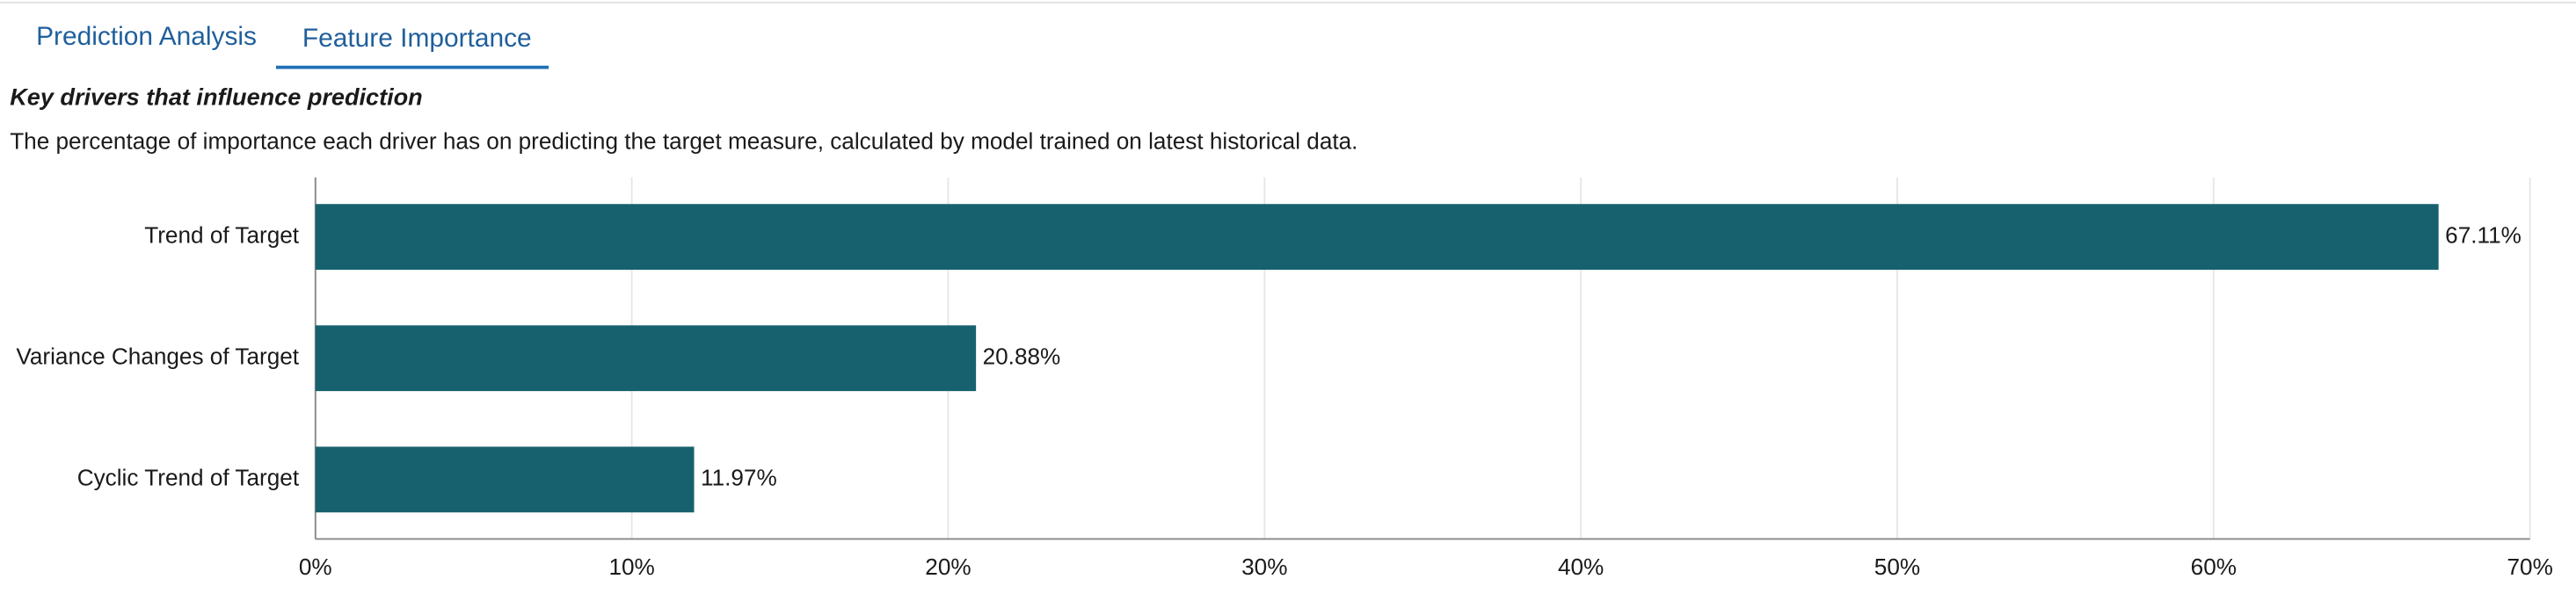 This screenshot has width=2576, height=608. What do you see at coordinates (146, 36) in the screenshot?
I see `tab: Prediction Analysis` at bounding box center [146, 36].